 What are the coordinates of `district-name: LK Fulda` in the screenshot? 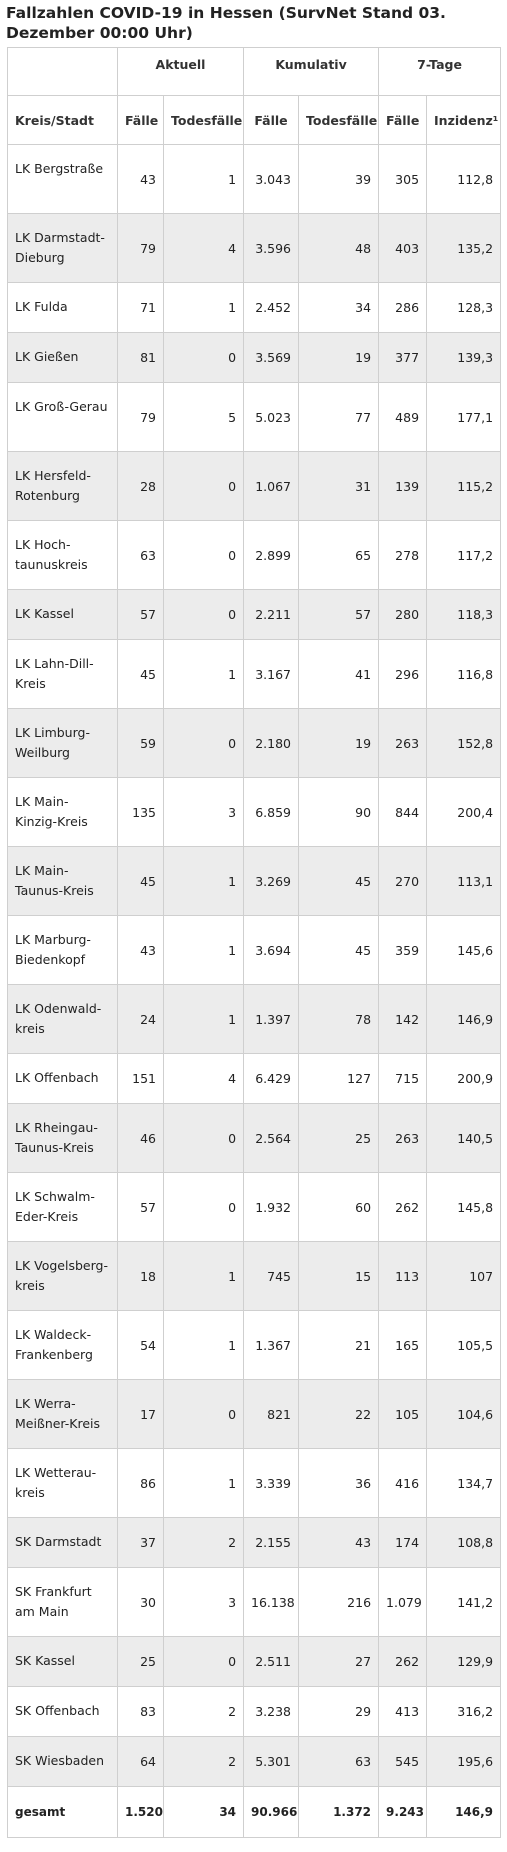 It's located at (62, 307).